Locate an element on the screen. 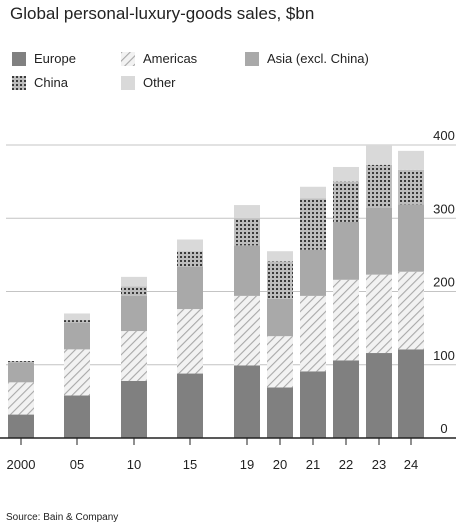  y-tick-label: 200 is located at coordinates (444, 282).